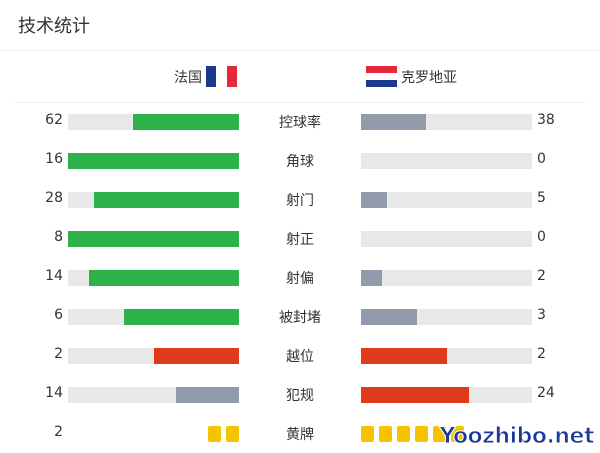  What do you see at coordinates (54, 26) in the screenshot?
I see `page-title: 技术统计` at bounding box center [54, 26].